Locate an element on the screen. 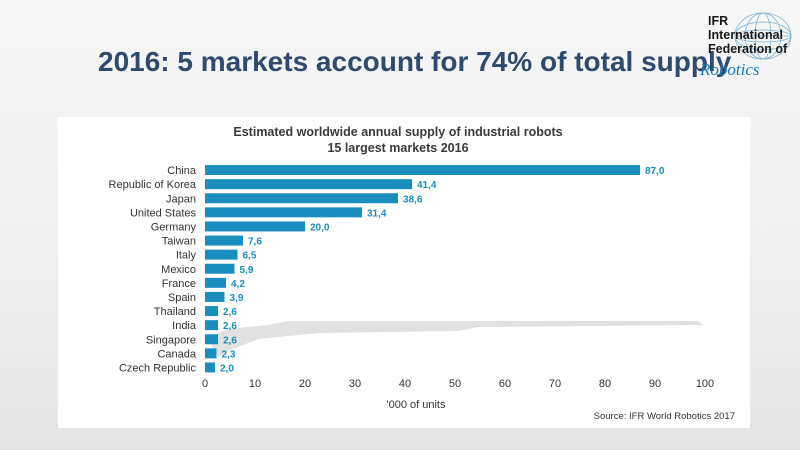  value-label: 41,4 is located at coordinates (427, 185).